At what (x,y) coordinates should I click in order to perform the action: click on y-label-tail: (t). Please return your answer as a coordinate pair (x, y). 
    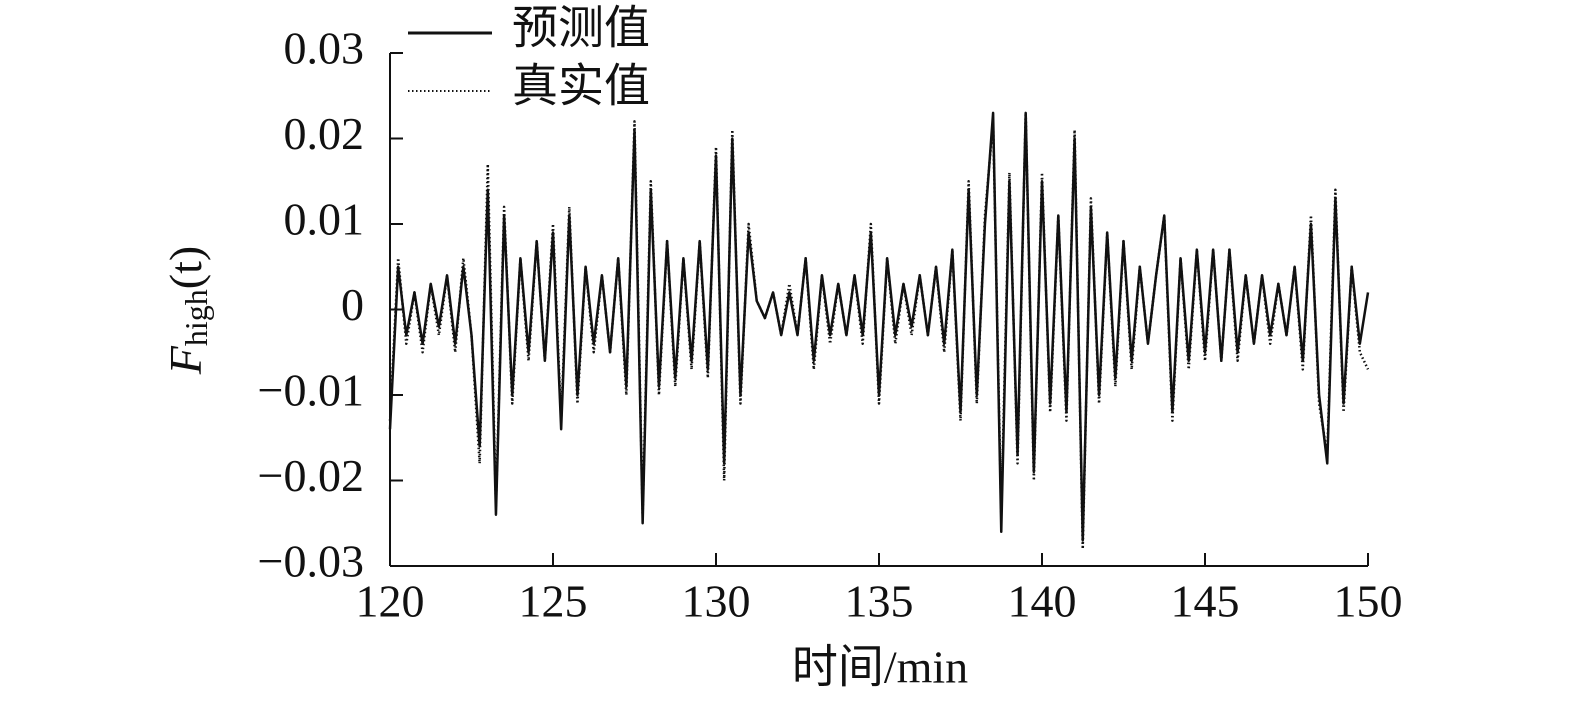
    Looking at the image, I should click on (185, 267).